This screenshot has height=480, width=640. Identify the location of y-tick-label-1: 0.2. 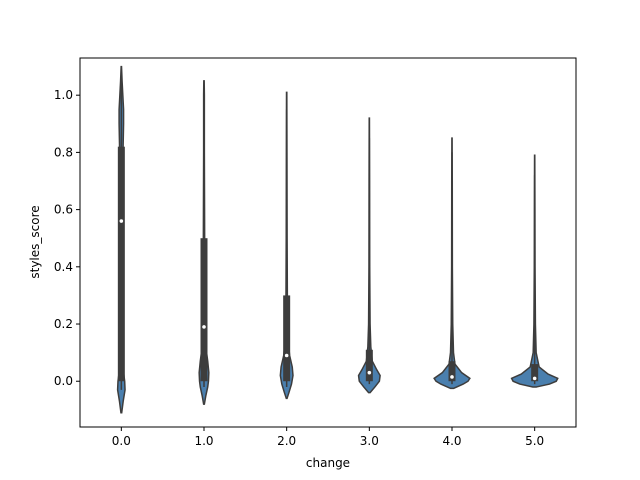
(63, 324).